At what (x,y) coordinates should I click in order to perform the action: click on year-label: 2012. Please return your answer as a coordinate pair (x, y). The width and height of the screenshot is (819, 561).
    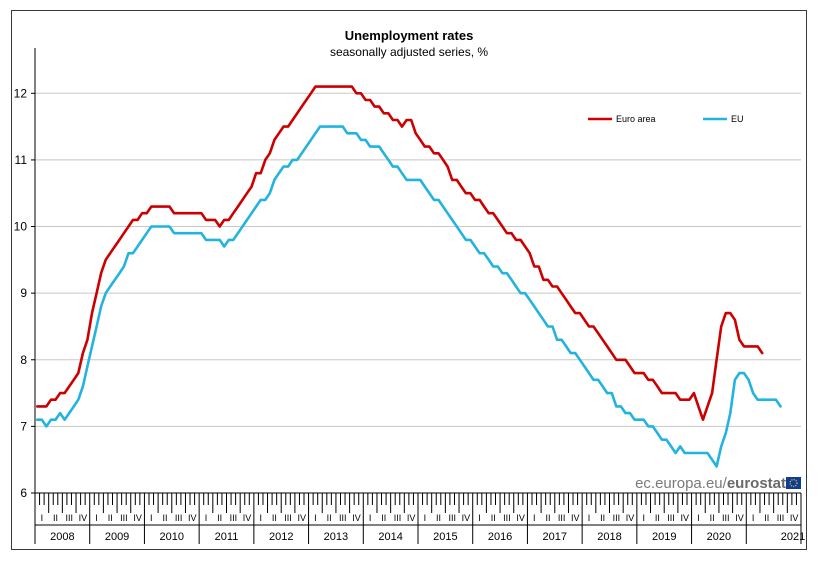
    Looking at the image, I should click on (281, 537).